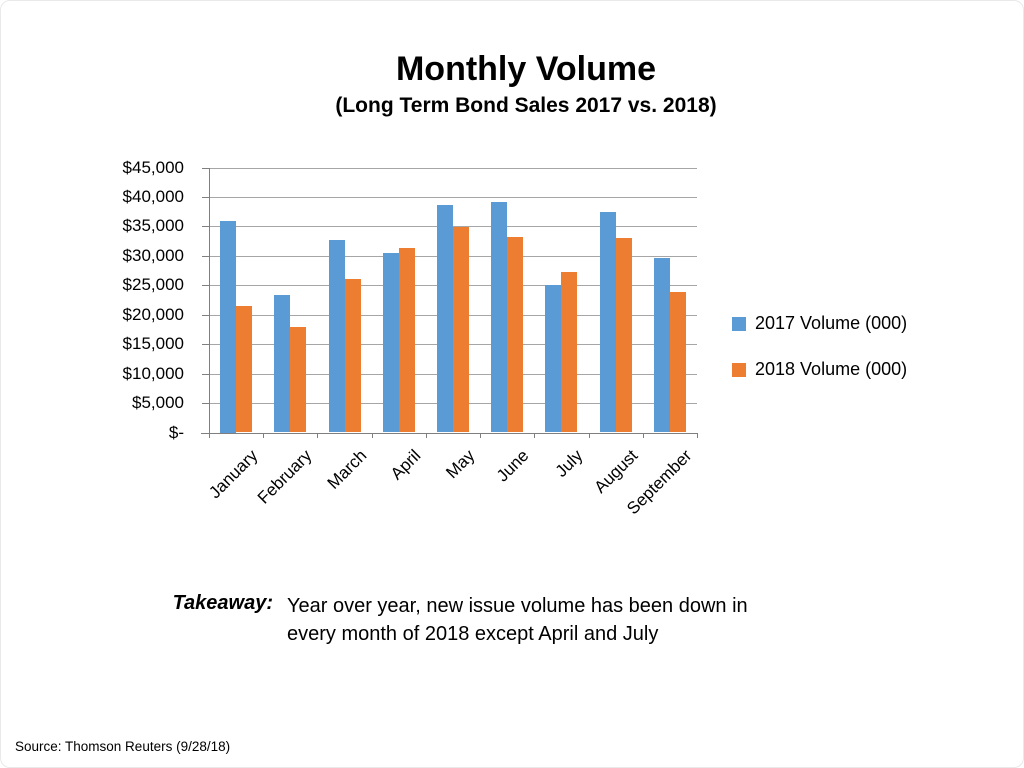 This screenshot has height=768, width=1024. I want to click on bar-2017-february, so click(282, 363).